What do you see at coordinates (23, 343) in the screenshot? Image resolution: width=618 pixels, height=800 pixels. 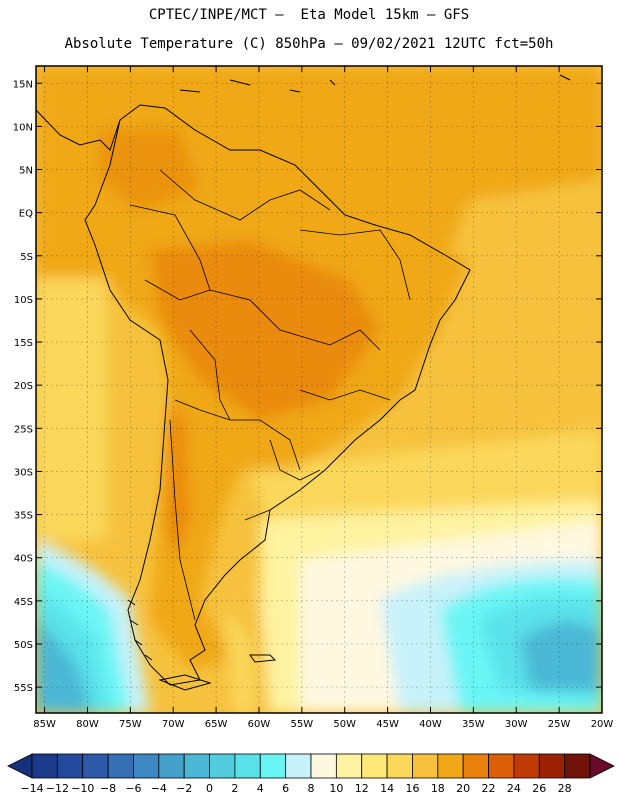 I see `lat-tick-label: 15S` at bounding box center [23, 343].